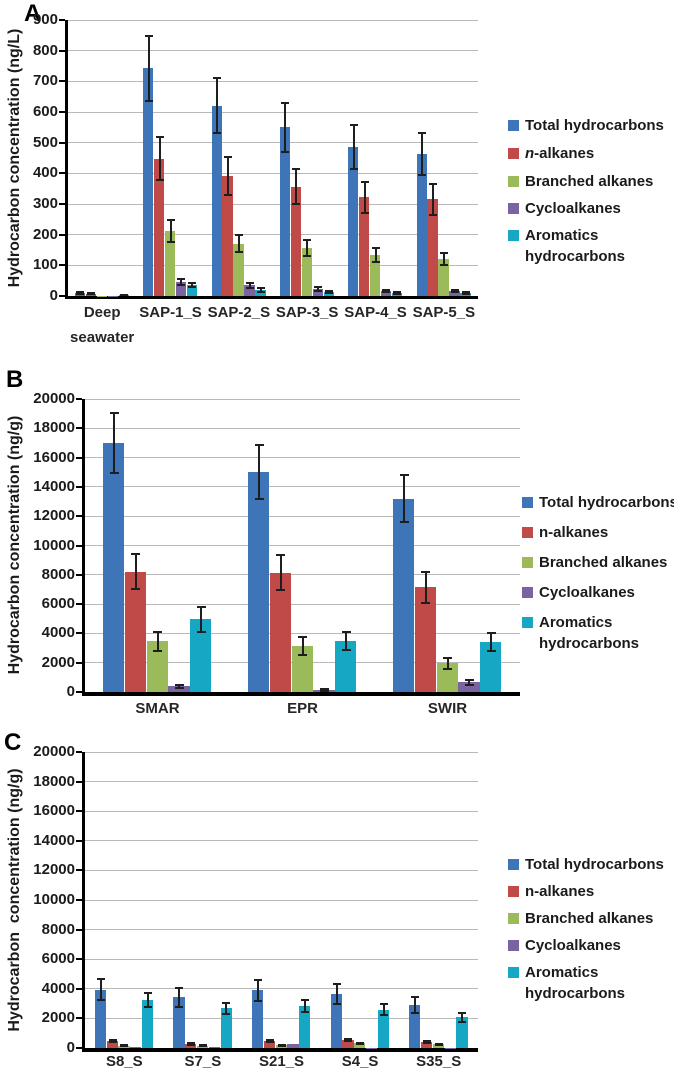  Describe the element at coordinates (560, 153) in the screenshot. I see `legend-label: n-alkanes` at that location.